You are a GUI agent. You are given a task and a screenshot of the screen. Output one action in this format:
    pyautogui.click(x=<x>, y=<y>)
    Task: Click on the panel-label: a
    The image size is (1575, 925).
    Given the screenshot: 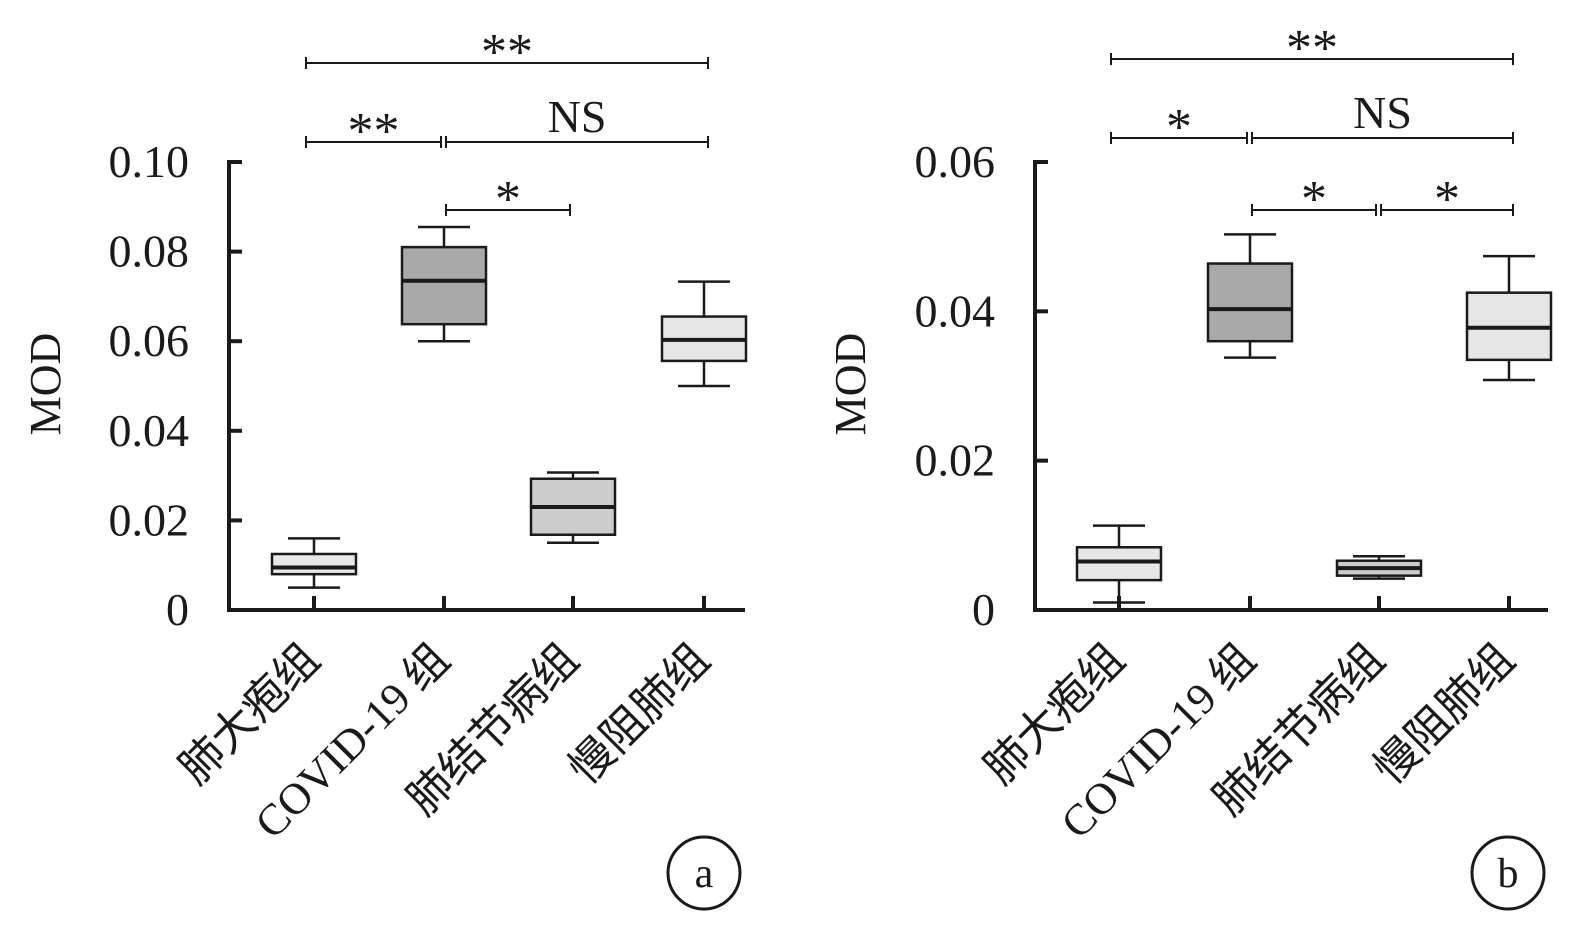 What is the action you would take?
    pyautogui.click(x=704, y=874)
    